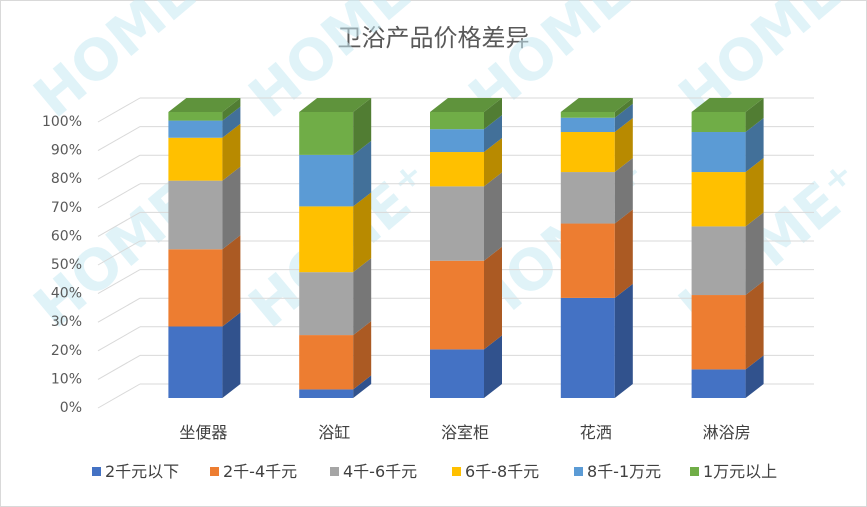  I want to click on chart-title: 卫浴产品价格差异, so click(433, 38).